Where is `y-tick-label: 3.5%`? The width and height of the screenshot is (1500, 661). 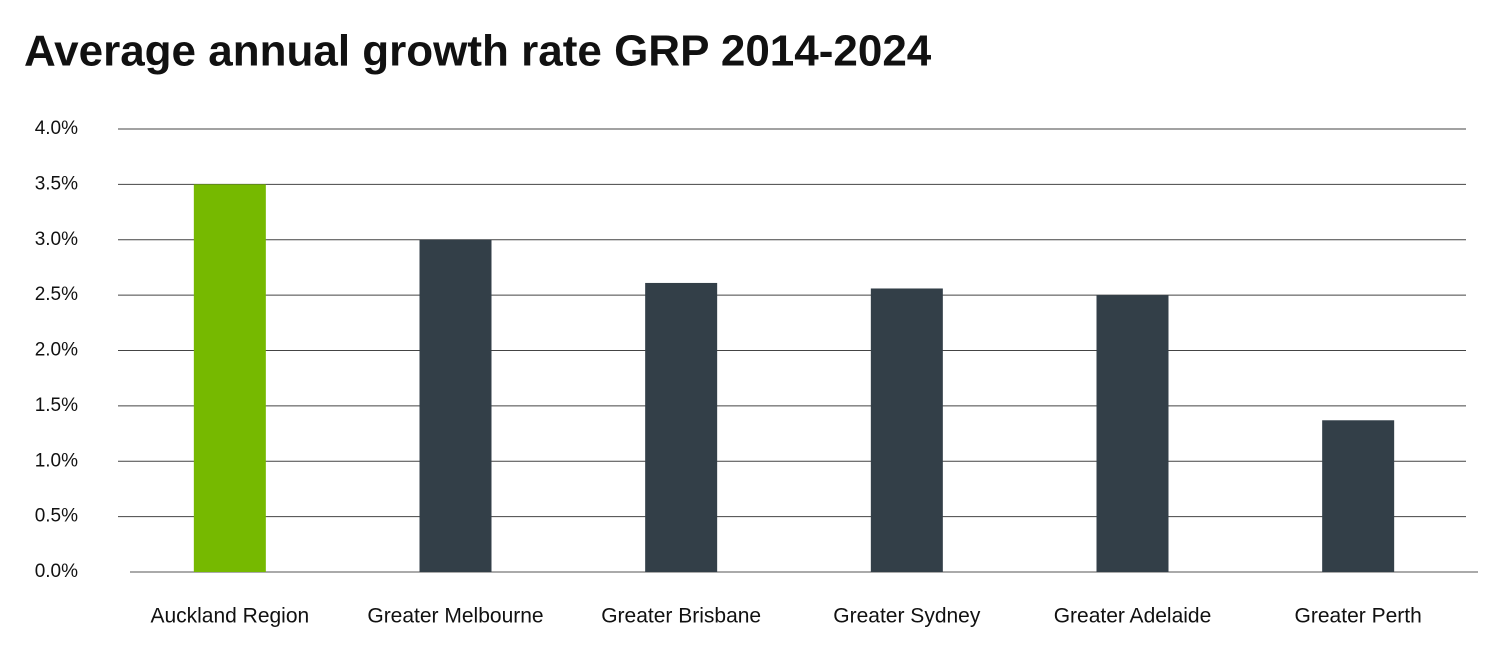
y-tick-label: 3.5% is located at coordinates (56, 183).